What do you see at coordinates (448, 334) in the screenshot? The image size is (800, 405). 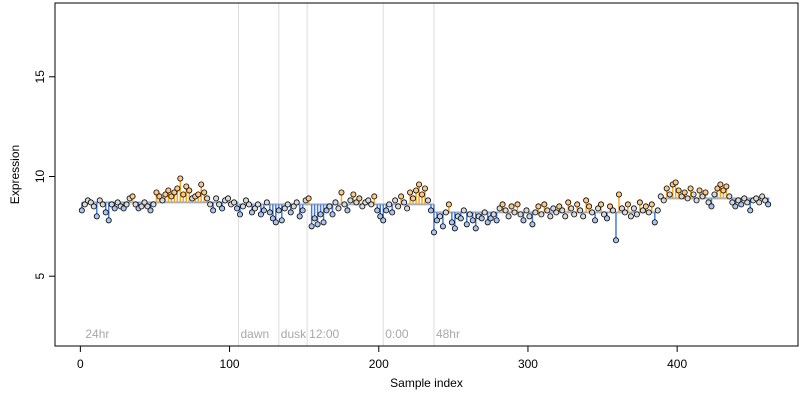 I see `section-label: 48hr` at bounding box center [448, 334].